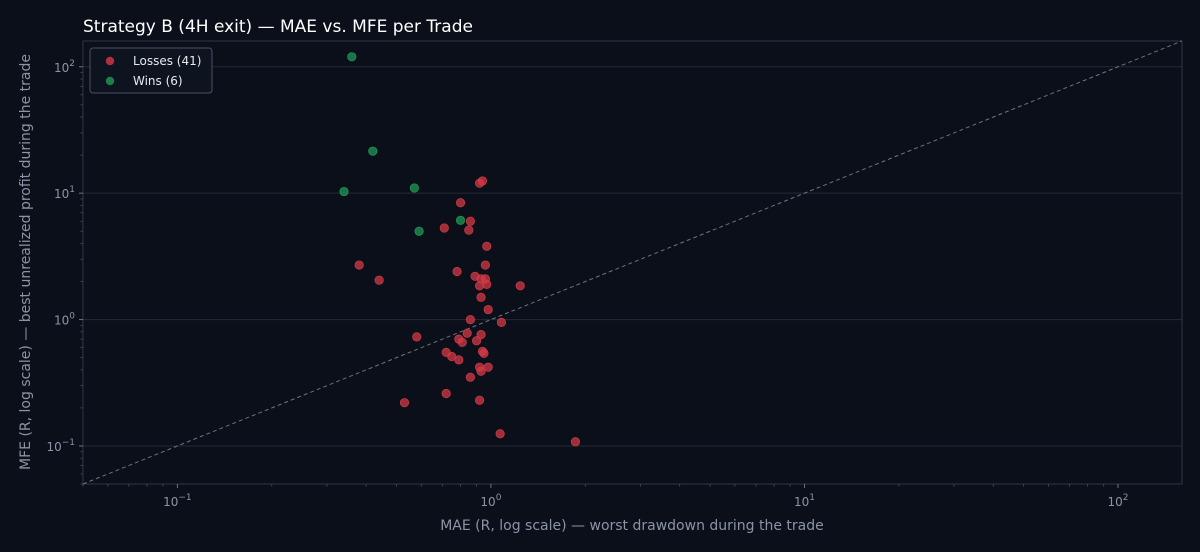 The width and height of the screenshot is (1200, 552). I want to click on legend: Losses (41) Wins (6), so click(151, 70).